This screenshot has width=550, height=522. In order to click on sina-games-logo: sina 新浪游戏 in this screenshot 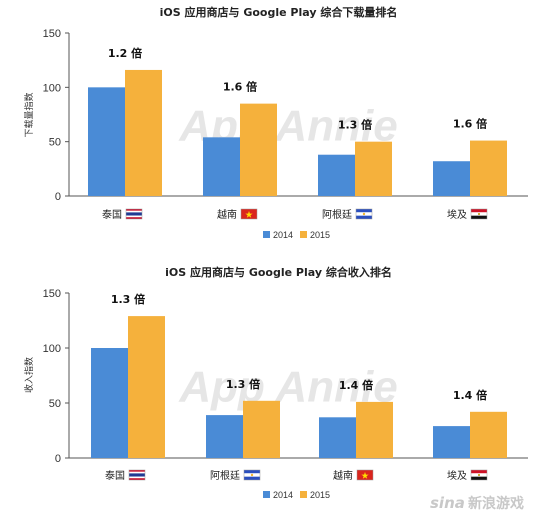, I will do `click(477, 503)`.